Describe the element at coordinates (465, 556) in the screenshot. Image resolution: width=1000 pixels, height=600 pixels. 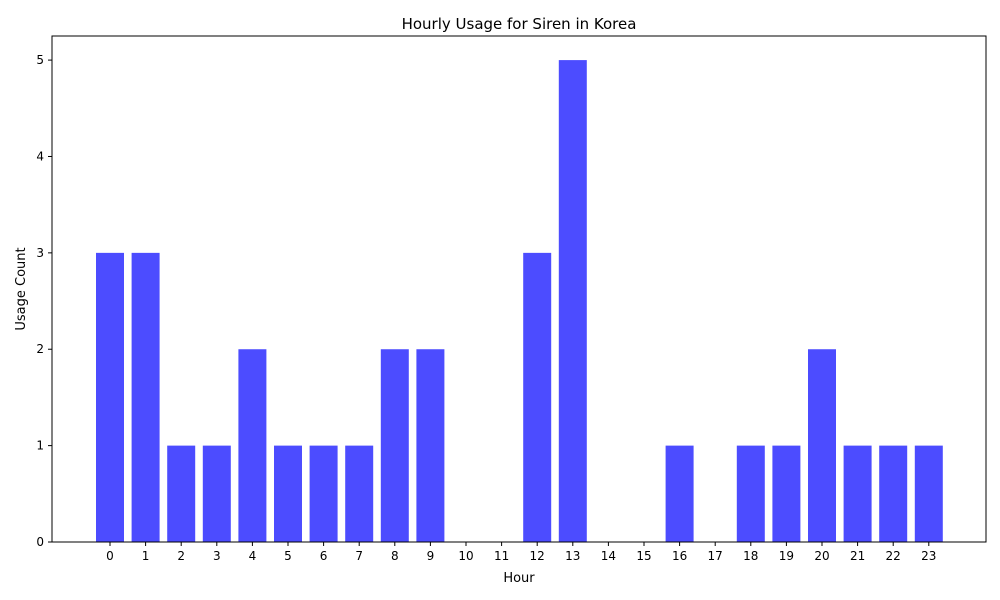
I see `x-tick-label-10: 10` at that location.